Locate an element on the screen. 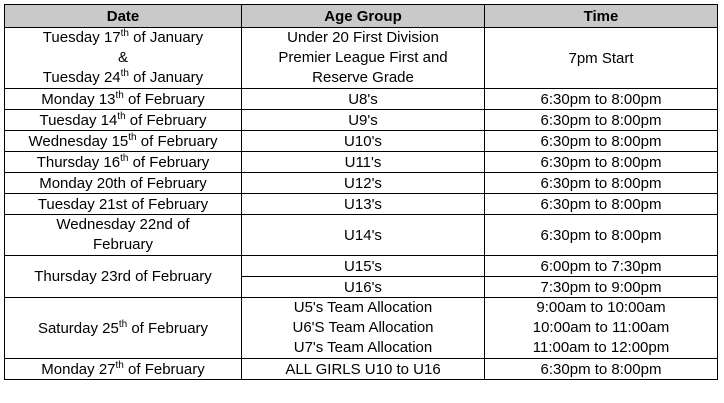 This screenshot has height=403, width=724. date-cell: Tuesday 14th of February is located at coordinates (123, 120).